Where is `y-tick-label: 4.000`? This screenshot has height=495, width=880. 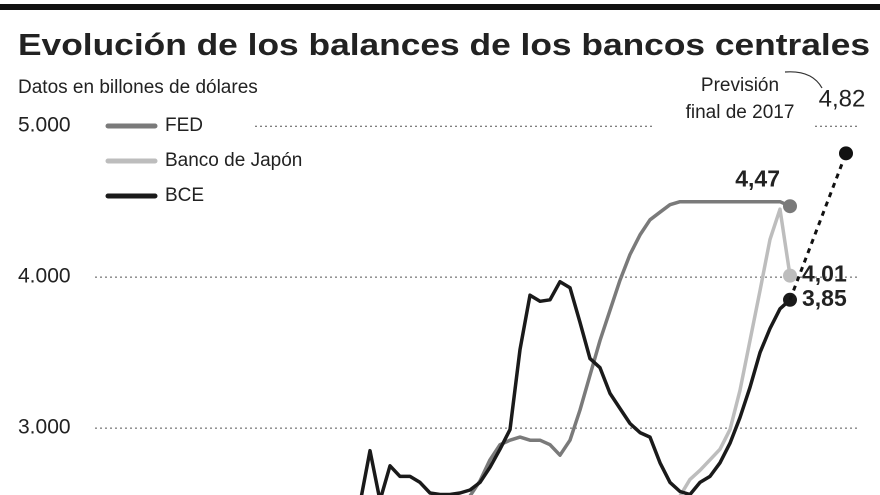 y-tick-label: 4.000 is located at coordinates (44, 276).